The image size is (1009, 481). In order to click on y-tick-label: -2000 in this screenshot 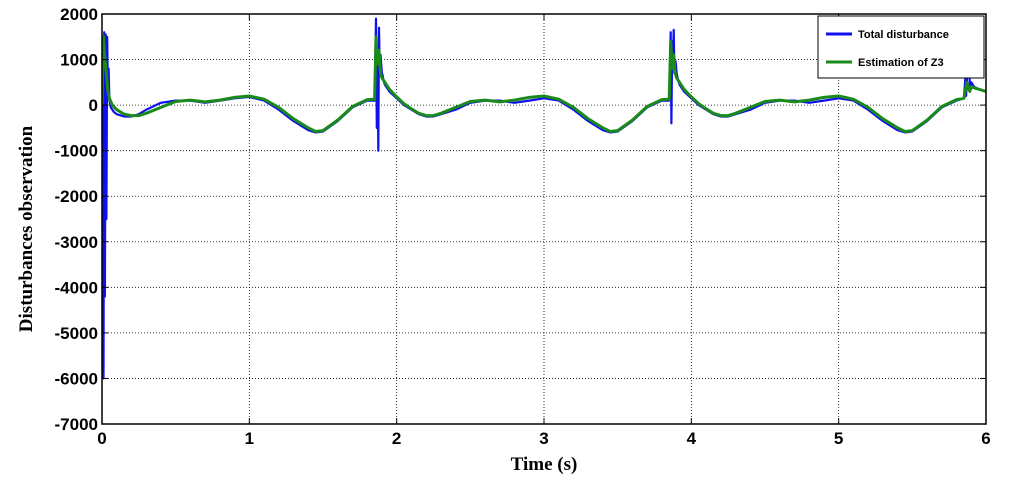, I will do `click(76, 196)`.